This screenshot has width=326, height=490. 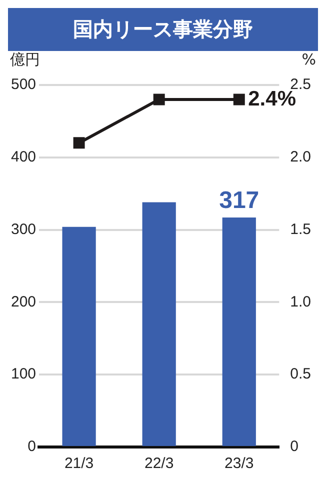 What do you see at coordinates (25, 59) in the screenshot?
I see `y-axis-title: 億円` at bounding box center [25, 59].